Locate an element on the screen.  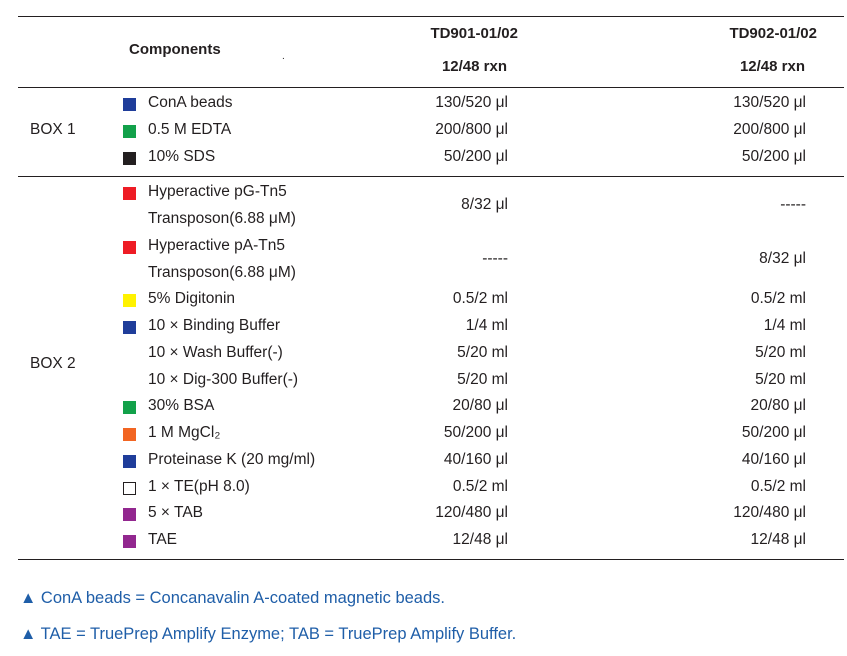
td901-amount: ----- is located at coordinates (495, 258).